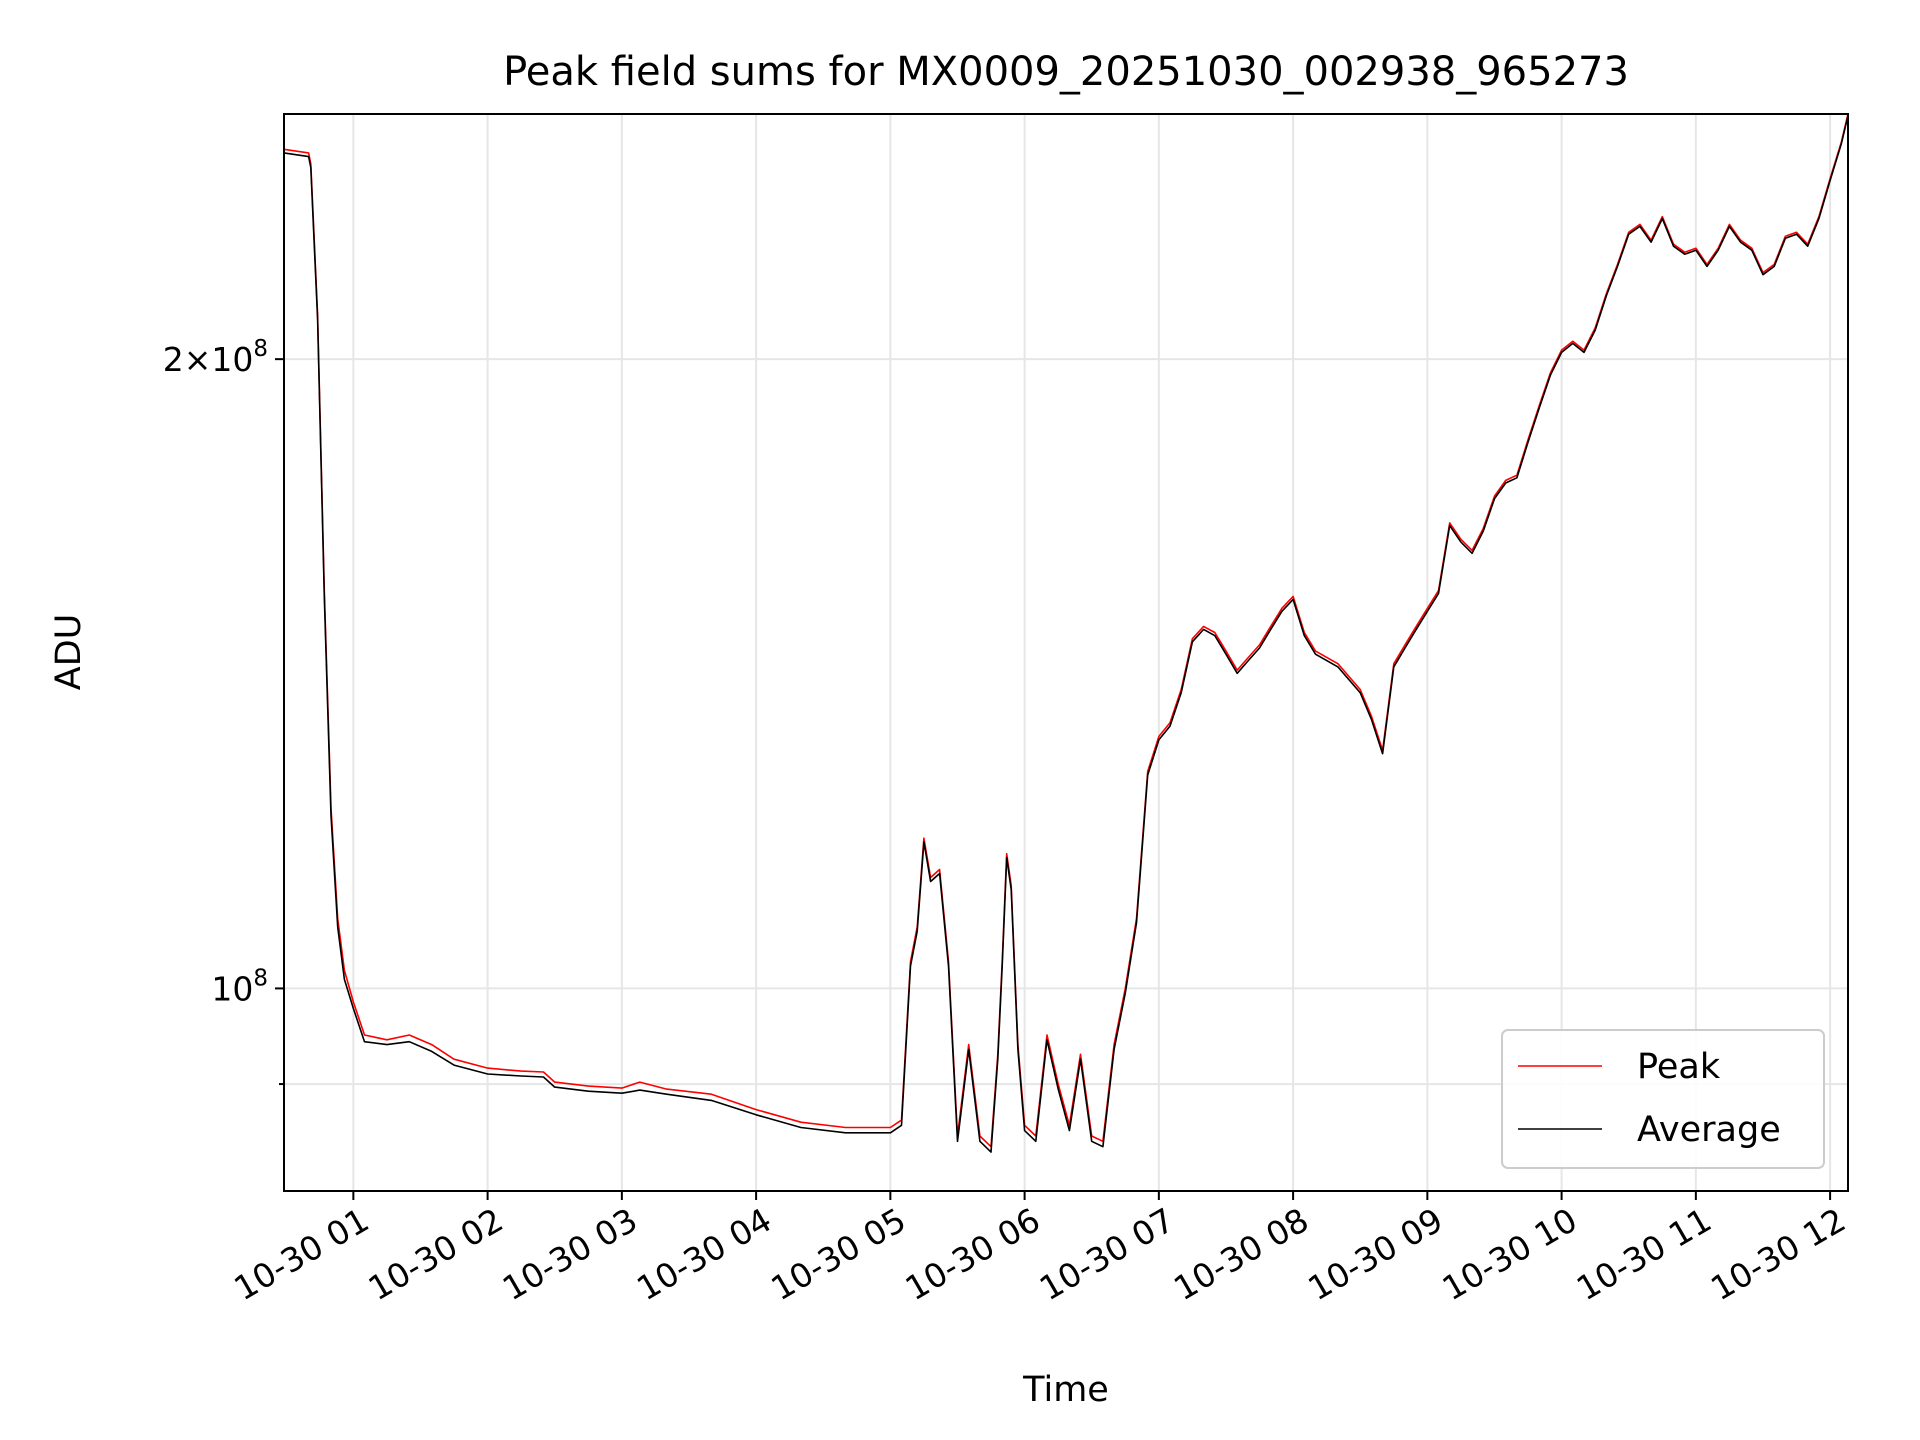  I want to click on y-axis-label: ADU, so click(69, 652).